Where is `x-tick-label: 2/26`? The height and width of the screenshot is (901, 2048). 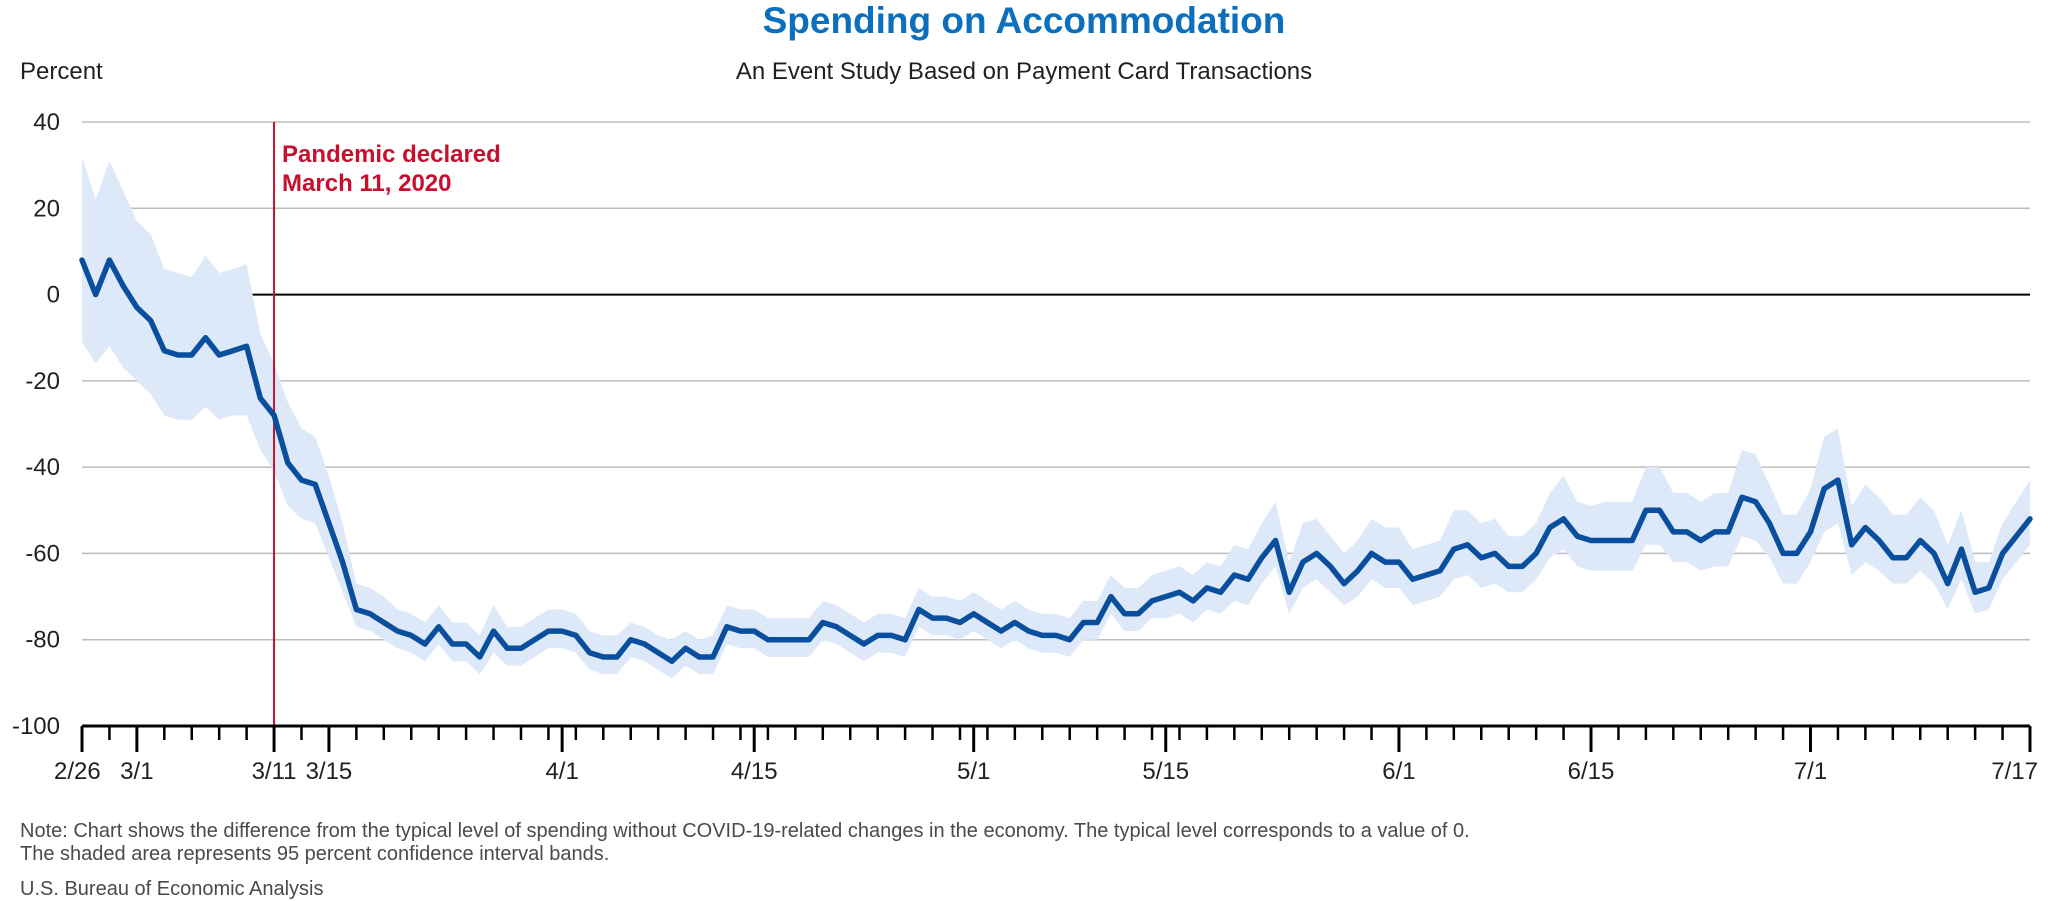 x-tick-label: 2/26 is located at coordinates (77, 771).